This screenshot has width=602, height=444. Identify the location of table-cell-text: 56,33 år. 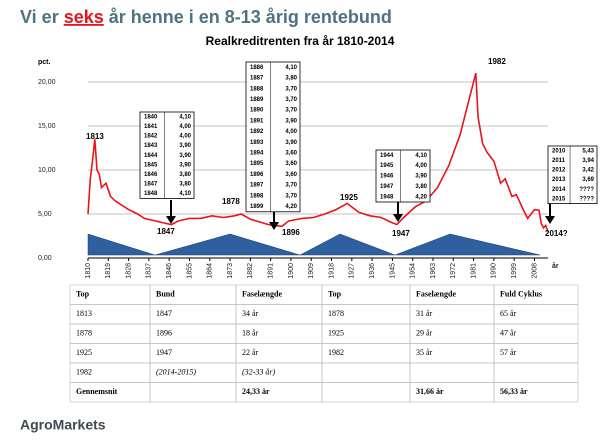
(514, 391).